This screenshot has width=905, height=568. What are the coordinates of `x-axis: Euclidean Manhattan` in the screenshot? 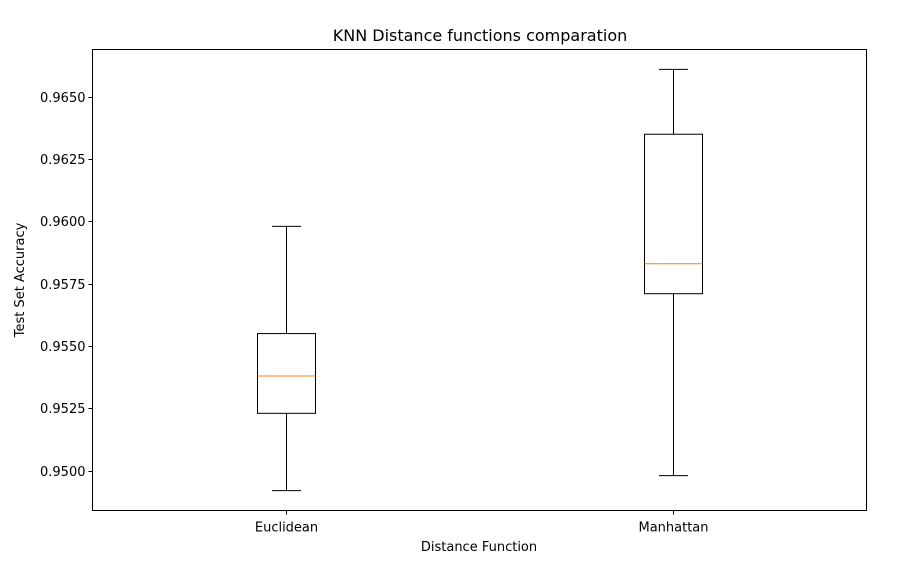 It's located at (482, 523).